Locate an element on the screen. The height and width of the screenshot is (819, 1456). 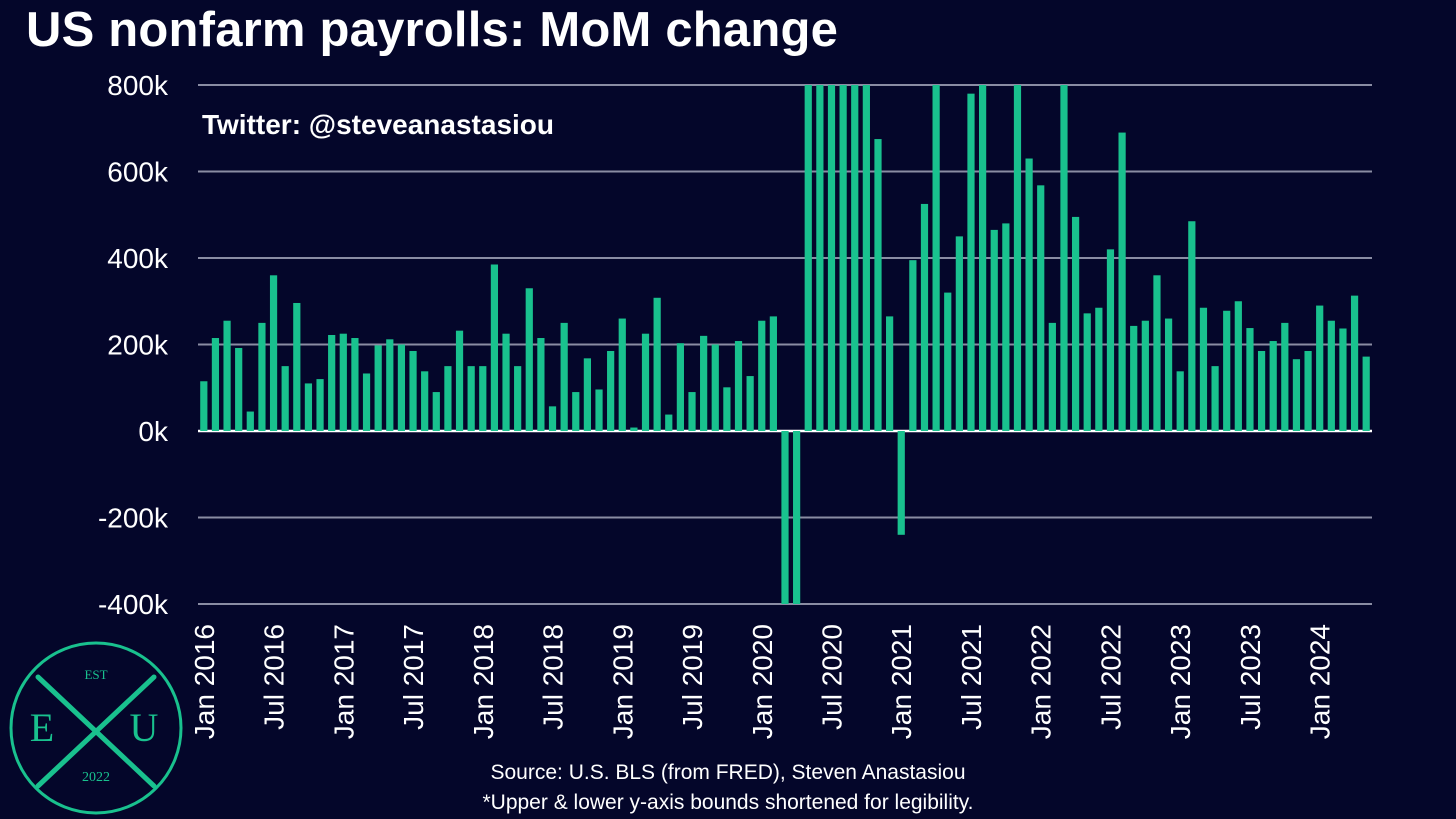
y-tick-label: -200k is located at coordinates (133, 518).